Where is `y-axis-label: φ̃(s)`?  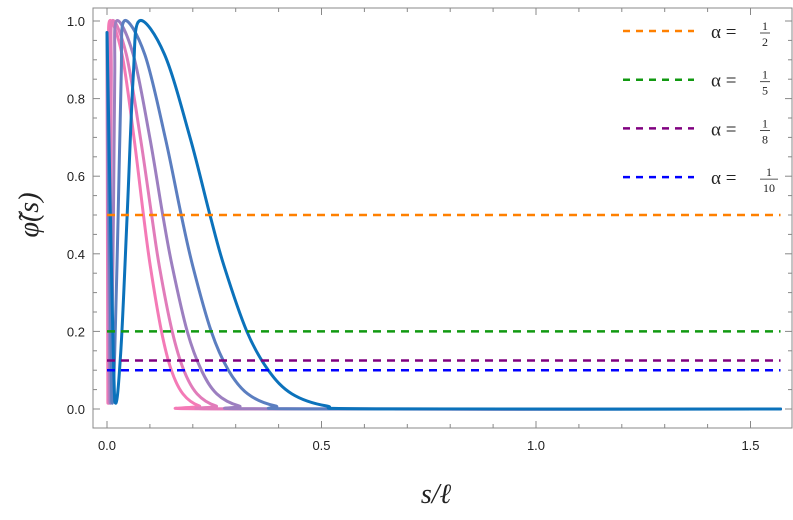 y-axis-label: φ̃(s) is located at coordinates (29, 214).